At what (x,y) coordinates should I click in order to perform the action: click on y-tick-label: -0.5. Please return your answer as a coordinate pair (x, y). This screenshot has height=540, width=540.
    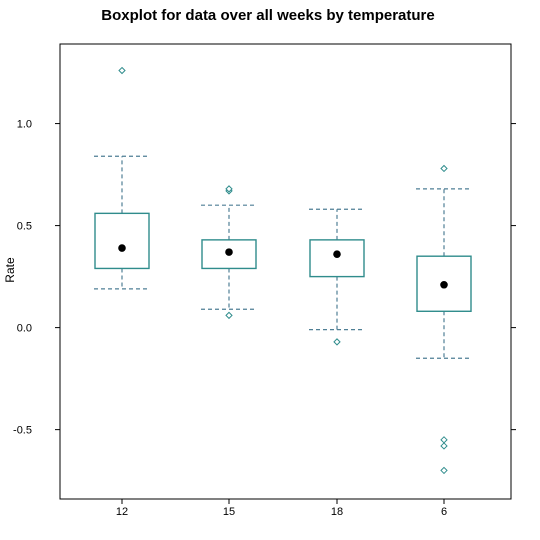
    Looking at the image, I should click on (22, 431).